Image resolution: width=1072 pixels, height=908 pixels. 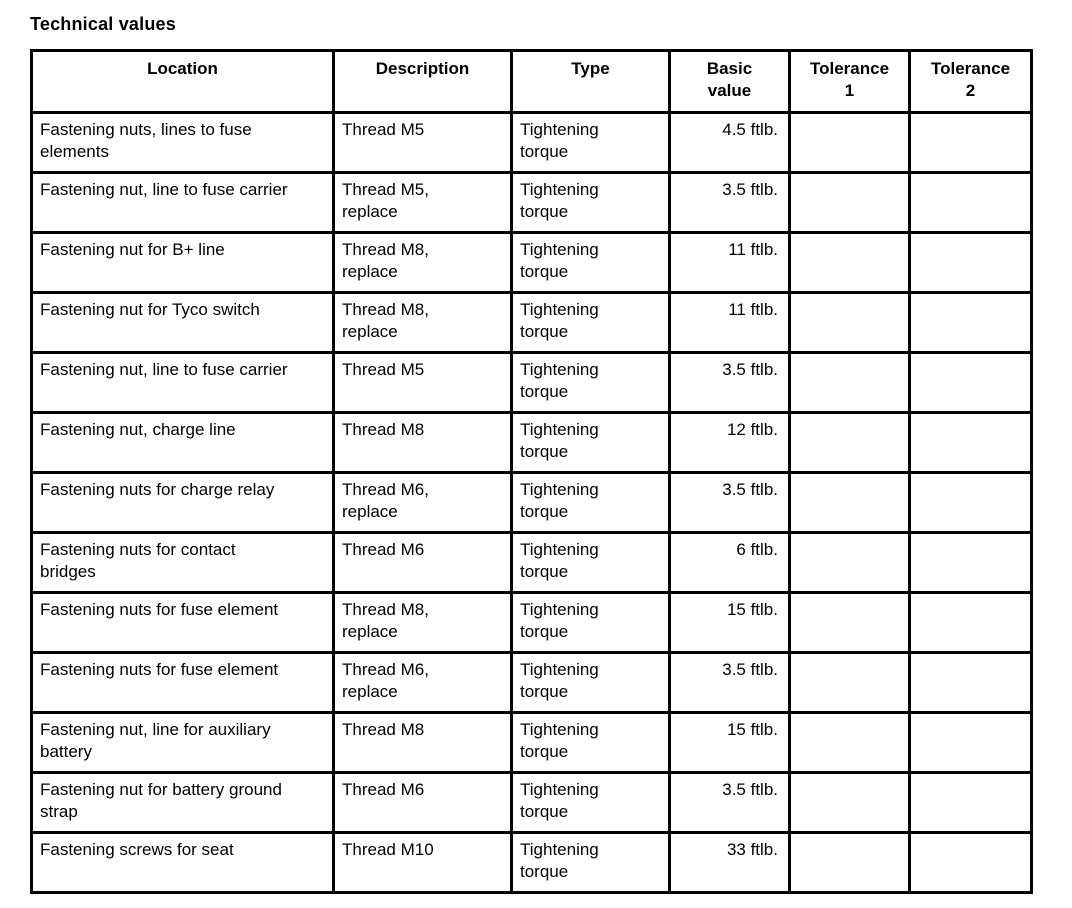 I want to click on cell-location: Fastening screws for seat, so click(x=182, y=862).